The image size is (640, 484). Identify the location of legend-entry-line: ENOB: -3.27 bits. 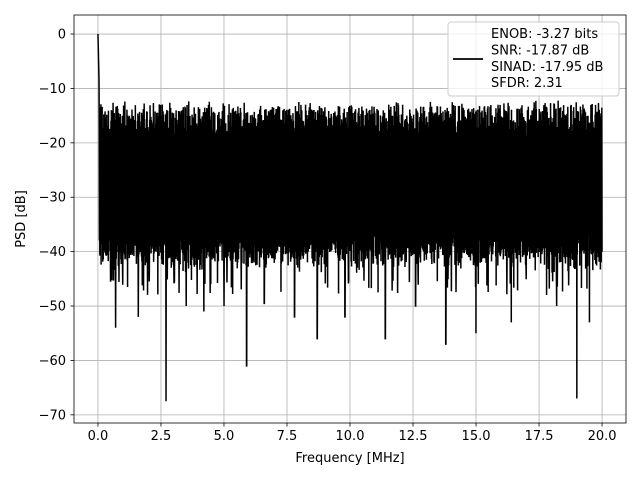
(544, 34).